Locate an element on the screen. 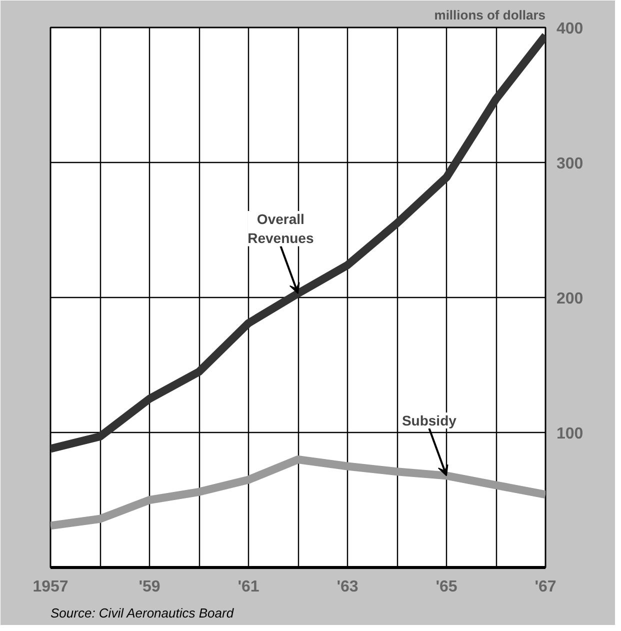 This screenshot has height=631, width=621. y-tick-label: 200 is located at coordinates (570, 299).